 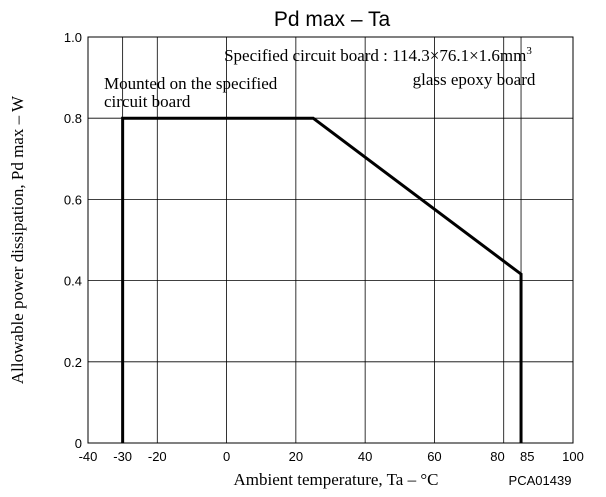 I want to click on board-spec-superscript: 3, so click(x=529, y=51).